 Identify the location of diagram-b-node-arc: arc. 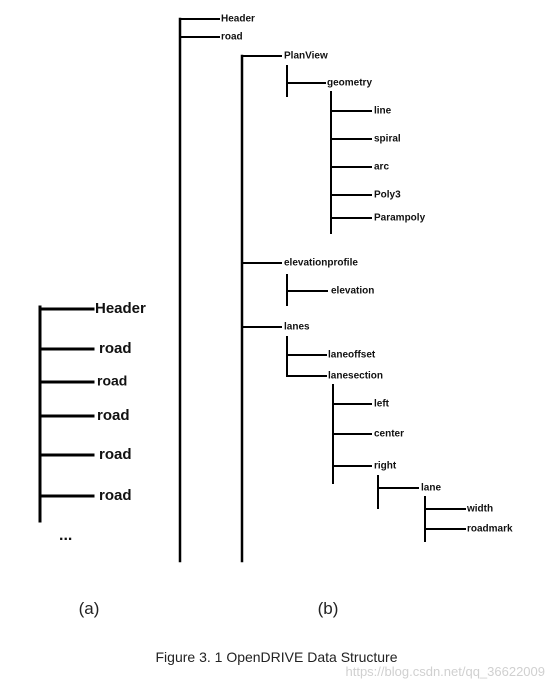
(381, 167).